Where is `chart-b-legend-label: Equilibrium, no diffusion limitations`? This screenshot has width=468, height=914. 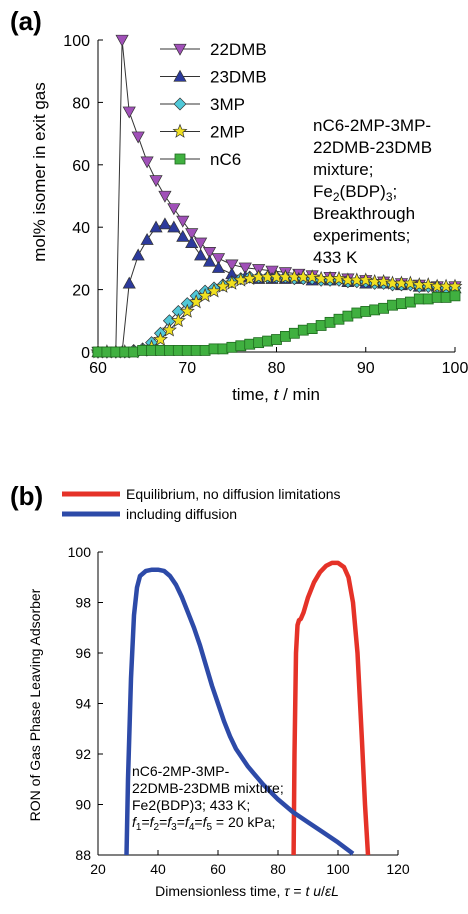
chart-b-legend-label: Equilibrium, no diffusion limitations is located at coordinates (233, 494).